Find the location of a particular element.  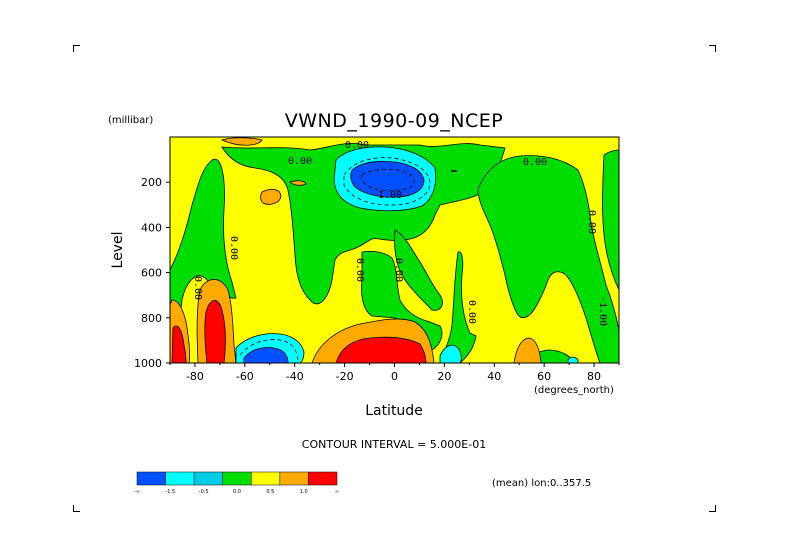

colorbar-tick-label: -1.5 is located at coordinates (170, 492).